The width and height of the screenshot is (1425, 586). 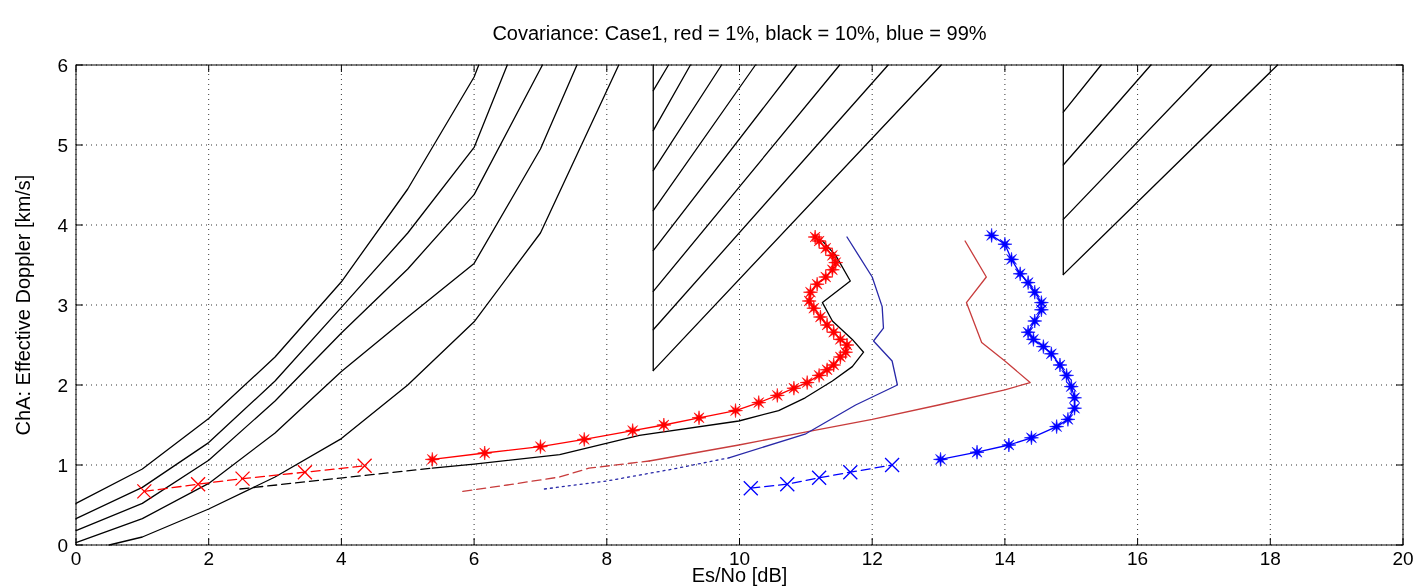 What do you see at coordinates (62, 145) in the screenshot?
I see `y-tick-label: 5` at bounding box center [62, 145].